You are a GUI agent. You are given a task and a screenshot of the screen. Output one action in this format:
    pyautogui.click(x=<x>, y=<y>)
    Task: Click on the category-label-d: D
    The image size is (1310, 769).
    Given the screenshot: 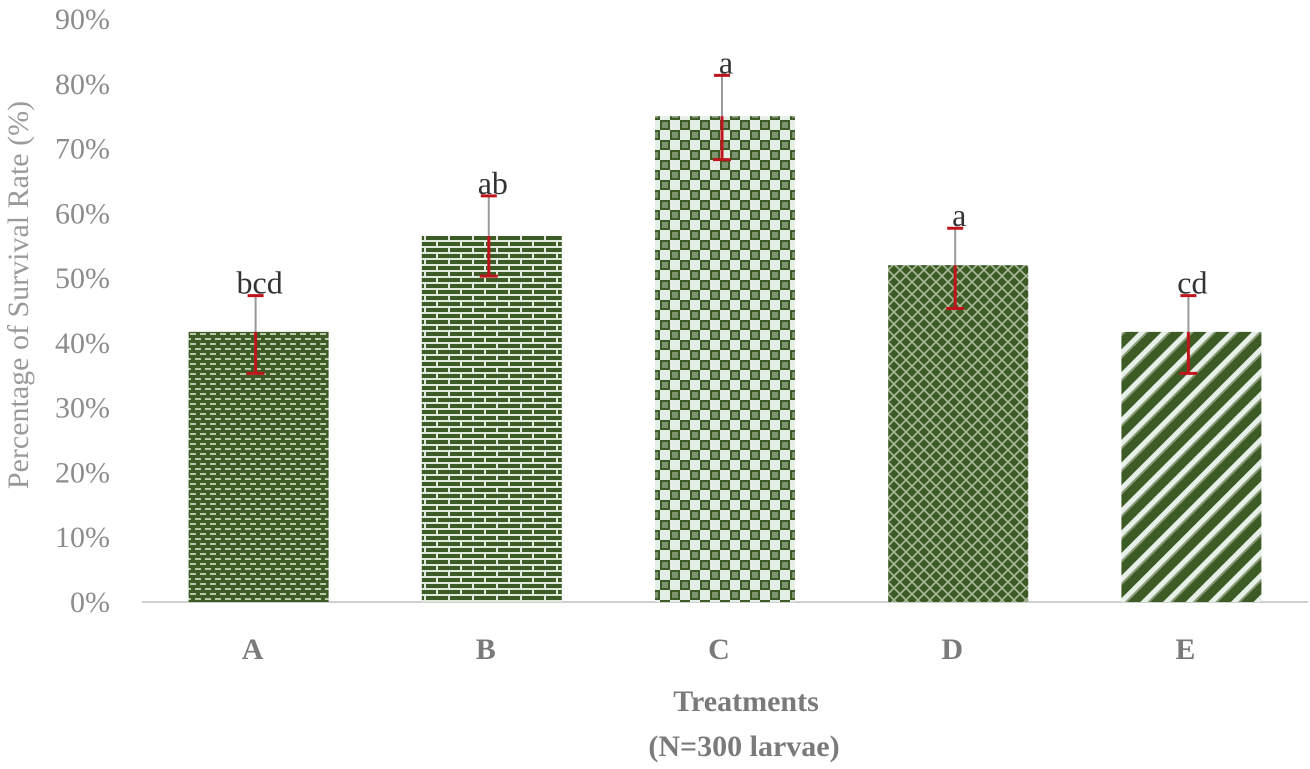 What is the action you would take?
    pyautogui.click(x=952, y=649)
    